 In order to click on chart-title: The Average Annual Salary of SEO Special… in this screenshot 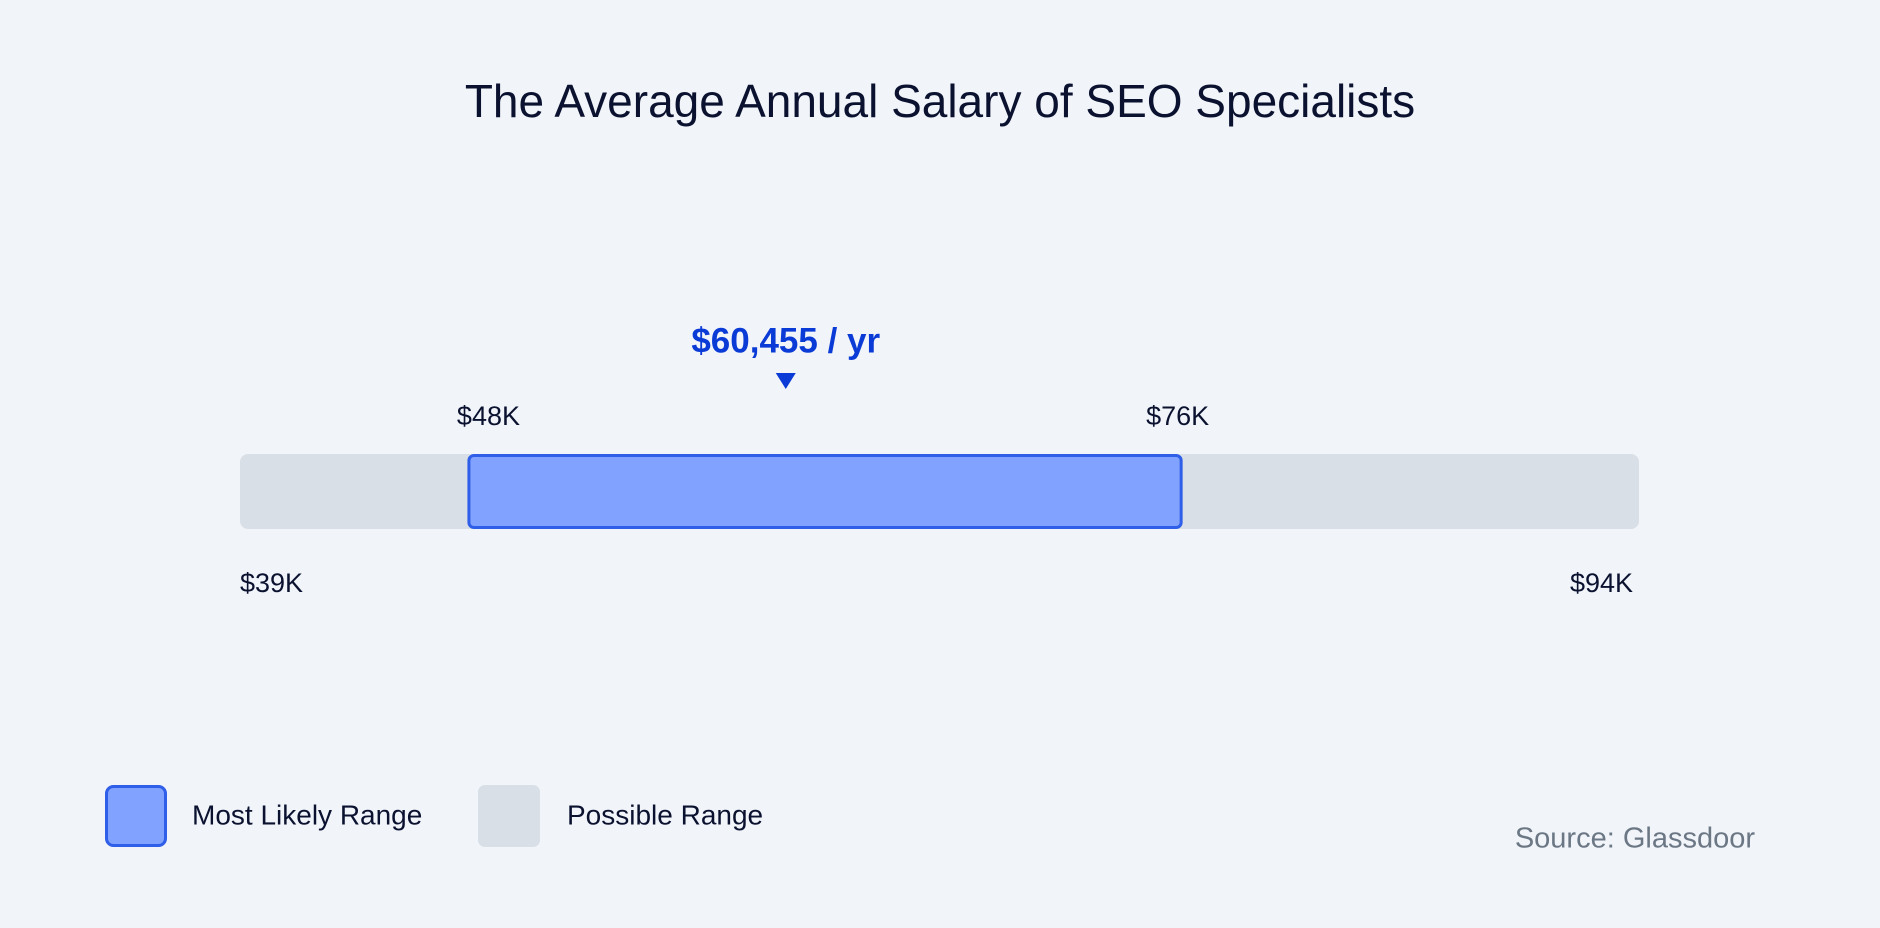, I will do `click(940, 101)`.